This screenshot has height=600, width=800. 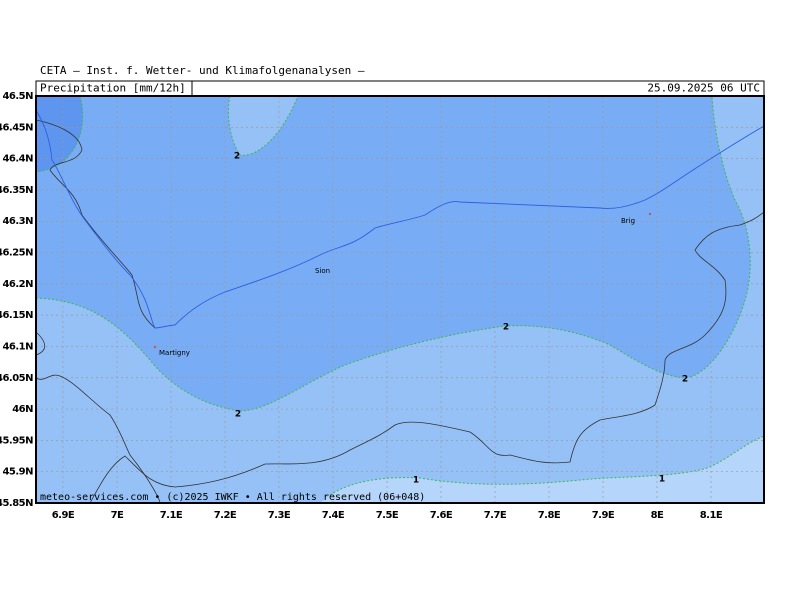 I want to click on lon-label: 6.9E, so click(x=63, y=515).